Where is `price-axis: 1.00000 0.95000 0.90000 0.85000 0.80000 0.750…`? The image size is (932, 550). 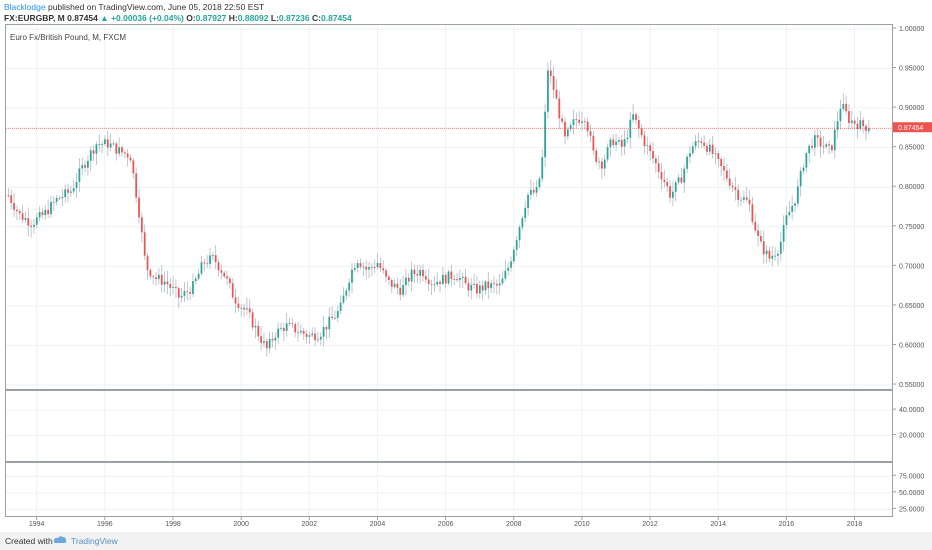 price-axis: 1.00000 0.95000 0.90000 0.85000 0.80000 0.750… is located at coordinates (912, 207).